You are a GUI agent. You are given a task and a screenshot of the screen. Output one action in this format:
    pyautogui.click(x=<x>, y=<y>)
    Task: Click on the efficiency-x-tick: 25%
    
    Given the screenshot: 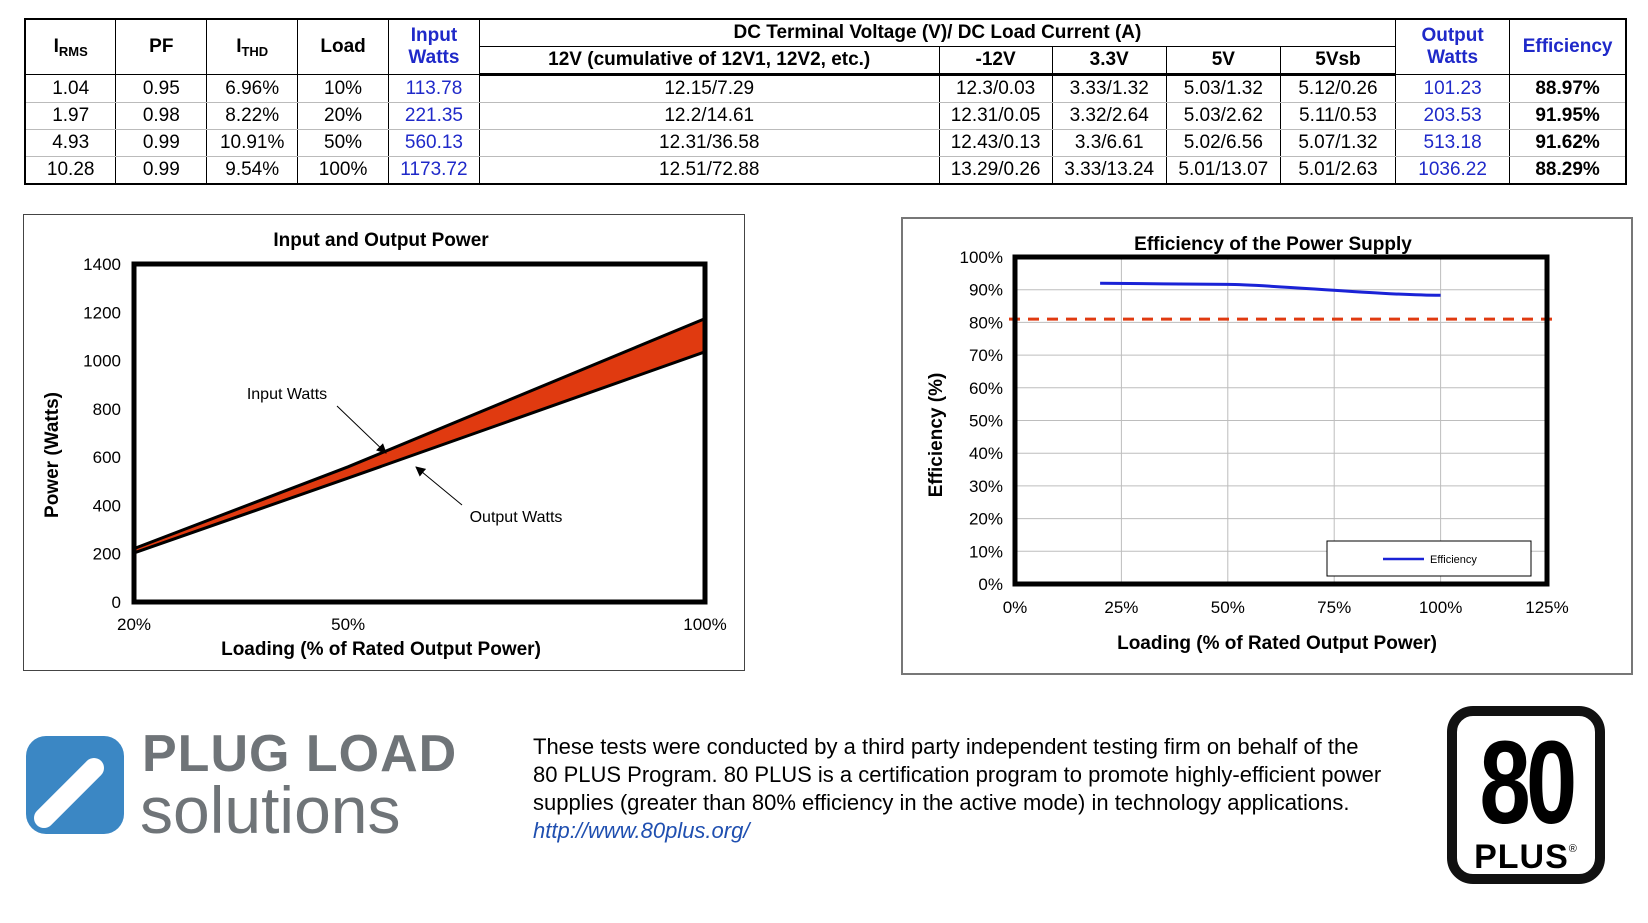 What is the action you would take?
    pyautogui.click(x=1121, y=607)
    